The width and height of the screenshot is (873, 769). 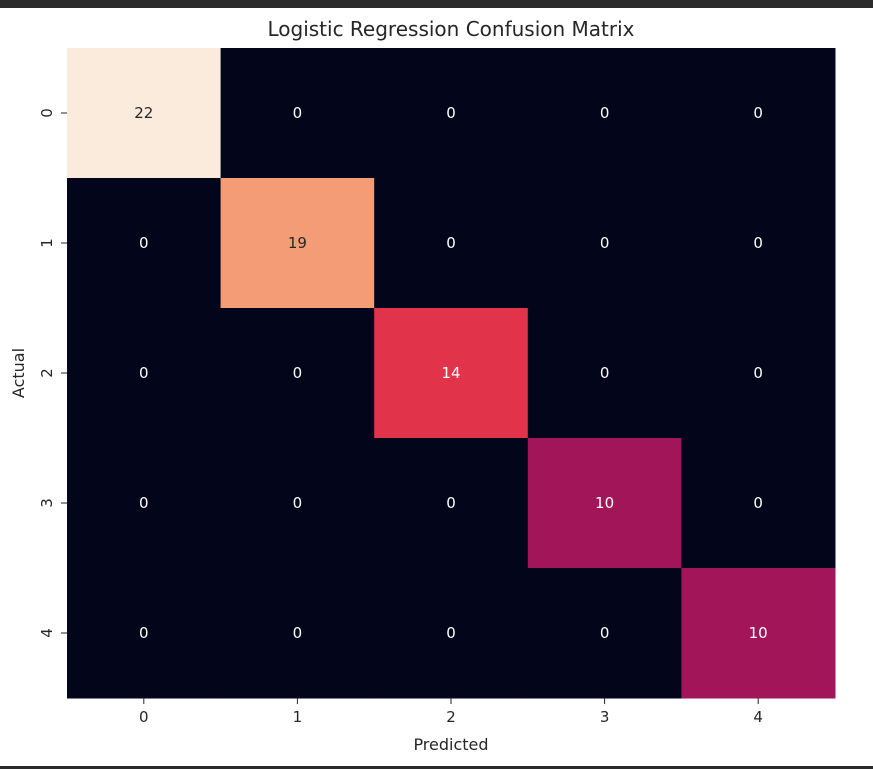 What do you see at coordinates (47, 373) in the screenshot?
I see `y-tick-label: 2` at bounding box center [47, 373].